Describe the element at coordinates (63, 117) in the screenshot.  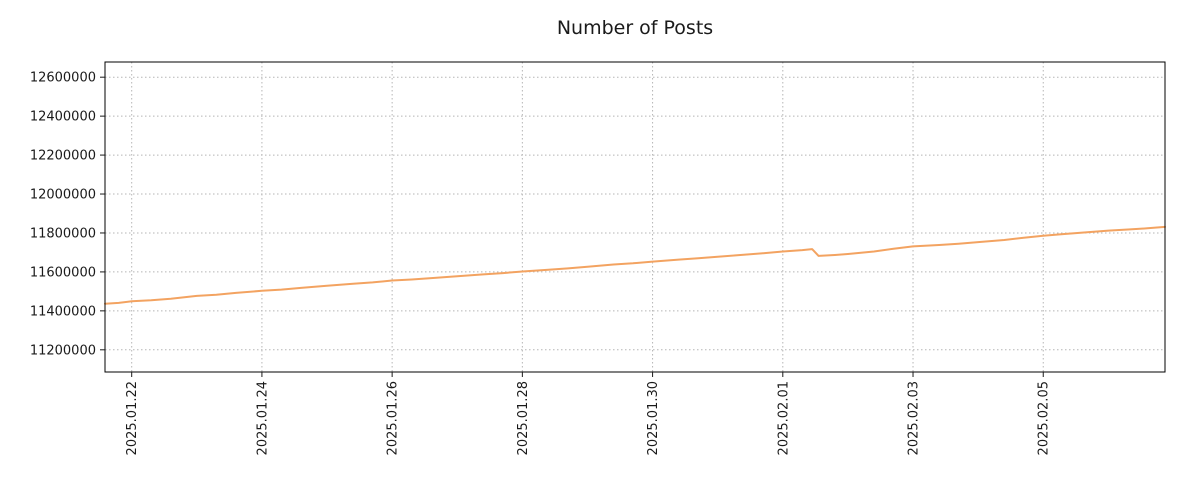
I see `y-tick-label: 12400000` at that location.